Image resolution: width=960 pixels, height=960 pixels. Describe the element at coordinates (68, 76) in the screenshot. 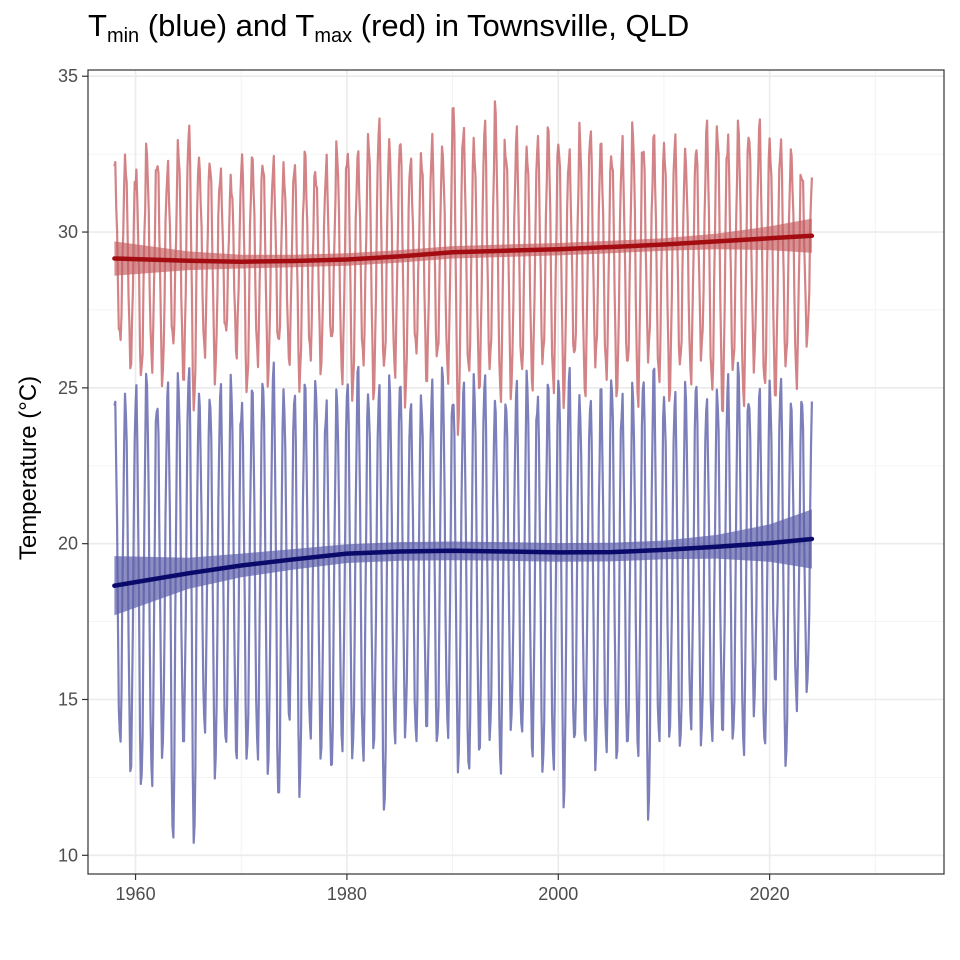

I see `y-tick-label: 35` at that location.